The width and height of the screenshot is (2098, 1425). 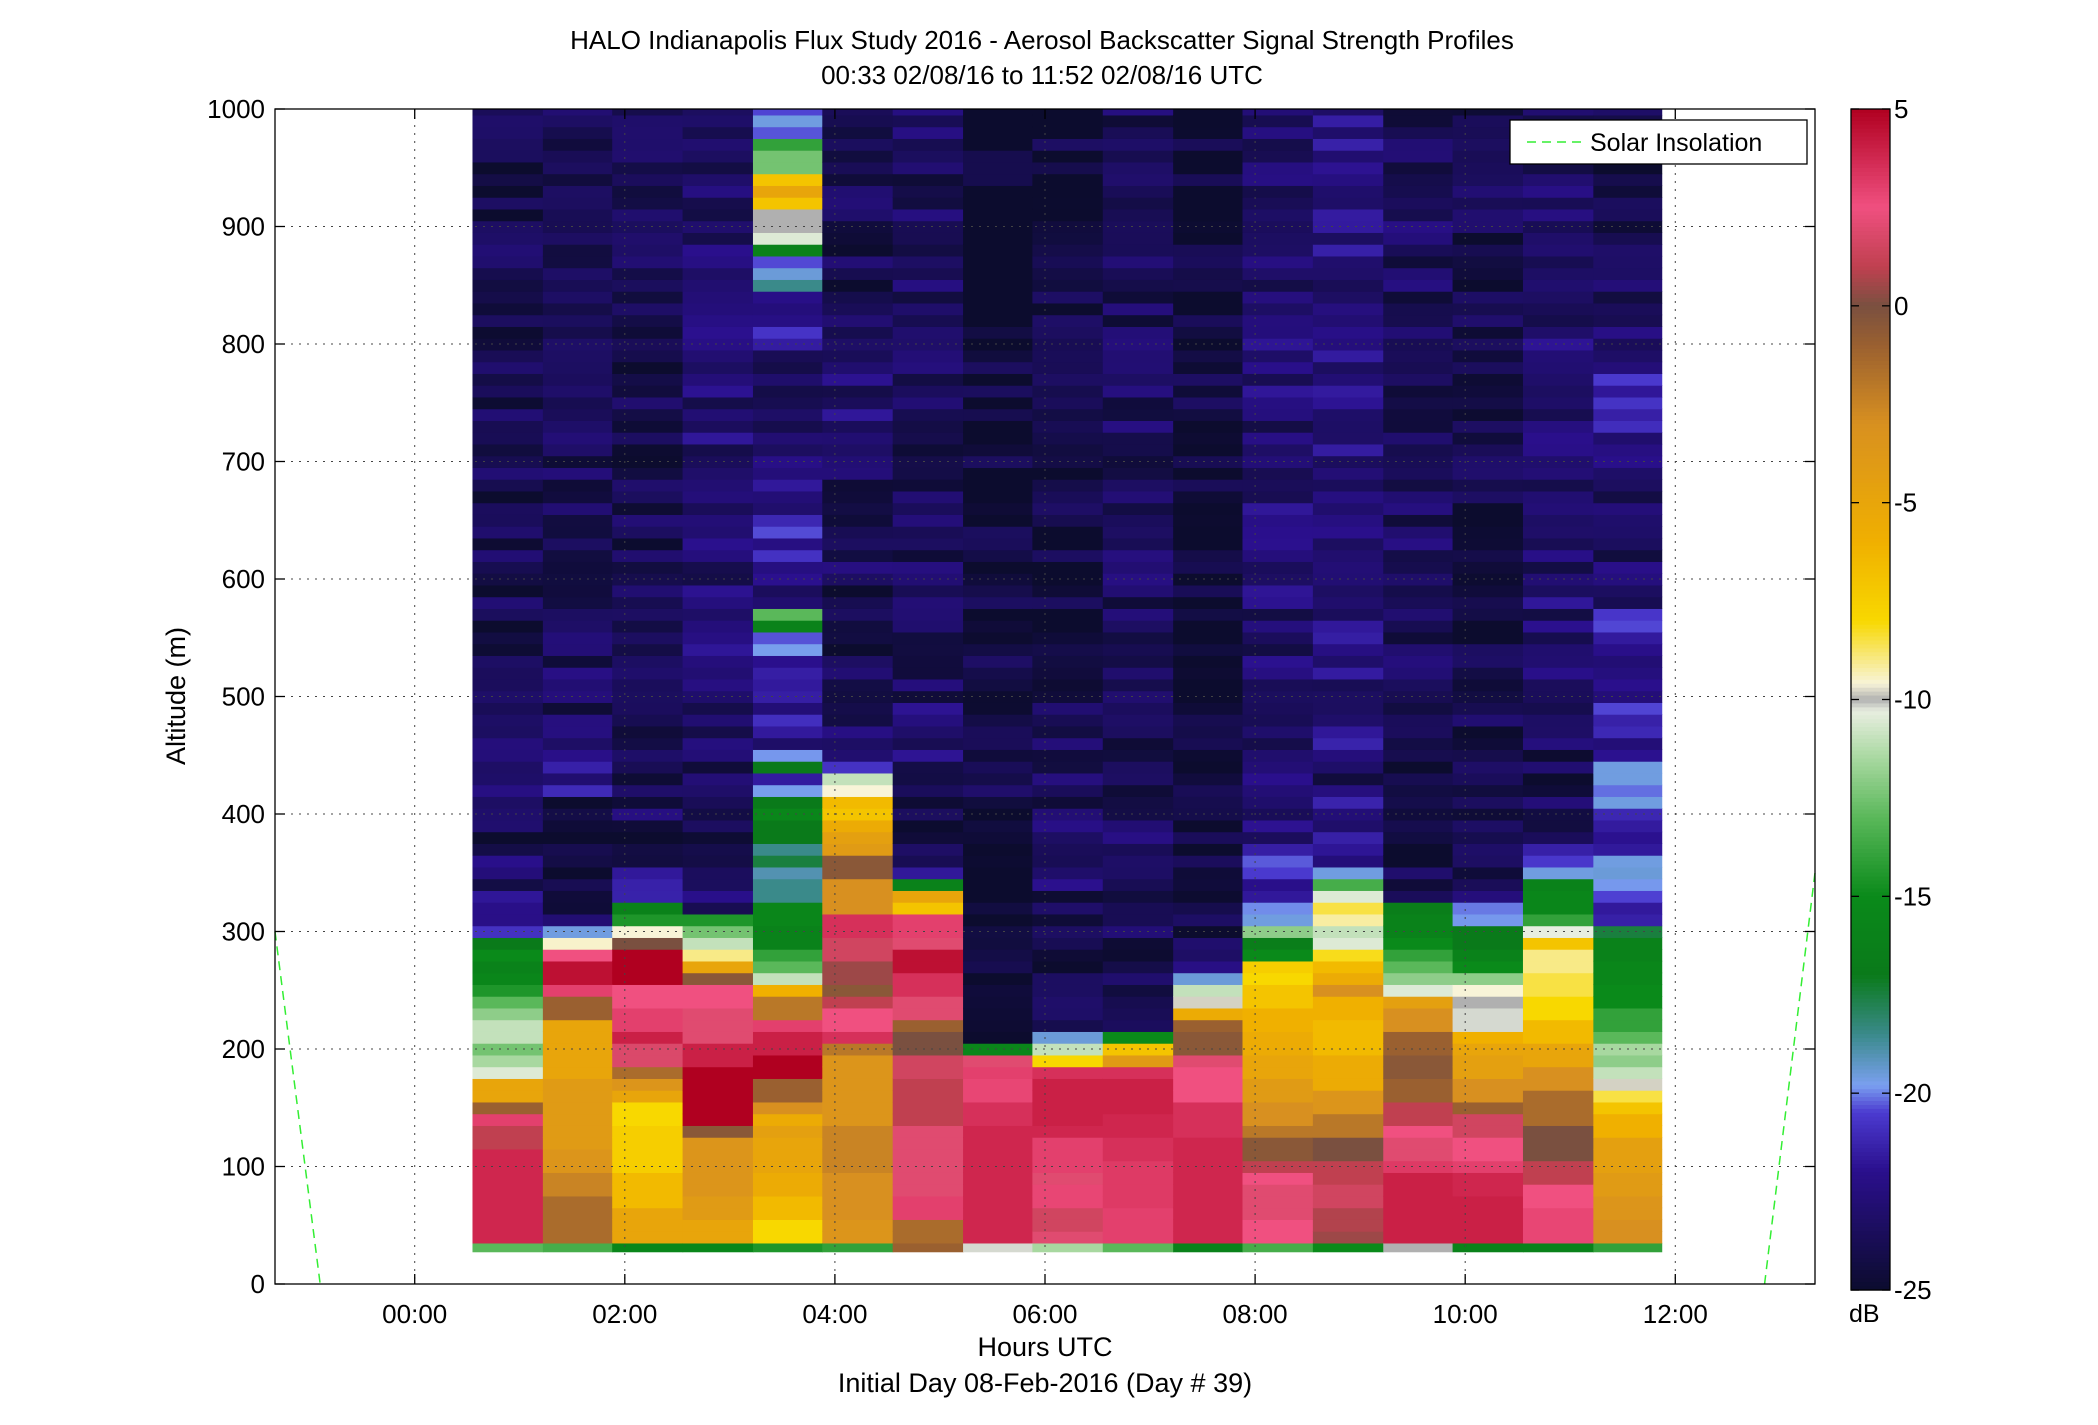 What do you see at coordinates (243, 814) in the screenshot?
I see `y-tick-label: 400` at bounding box center [243, 814].